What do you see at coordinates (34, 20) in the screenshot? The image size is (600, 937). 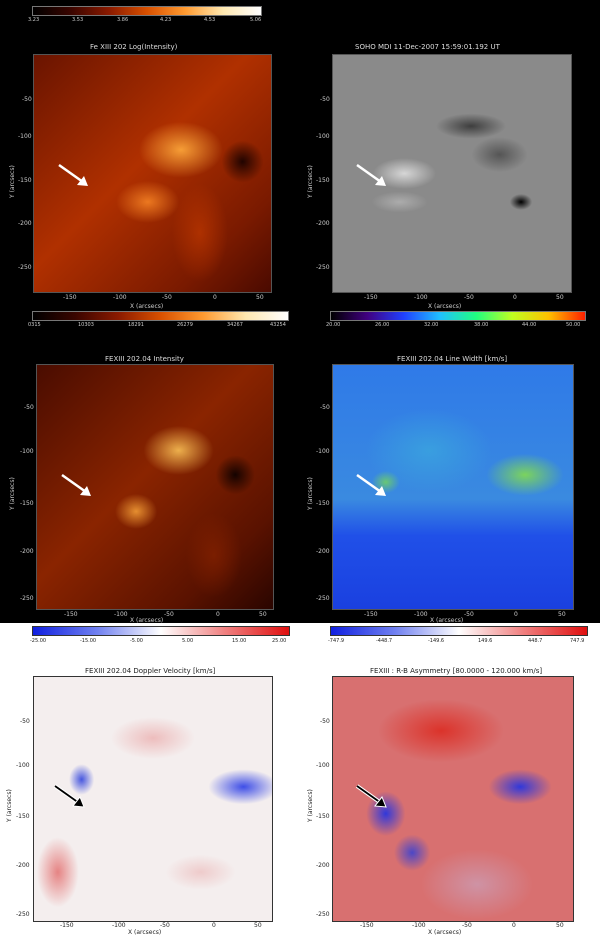 I see `cbar-tick: 3.23` at bounding box center [34, 20].